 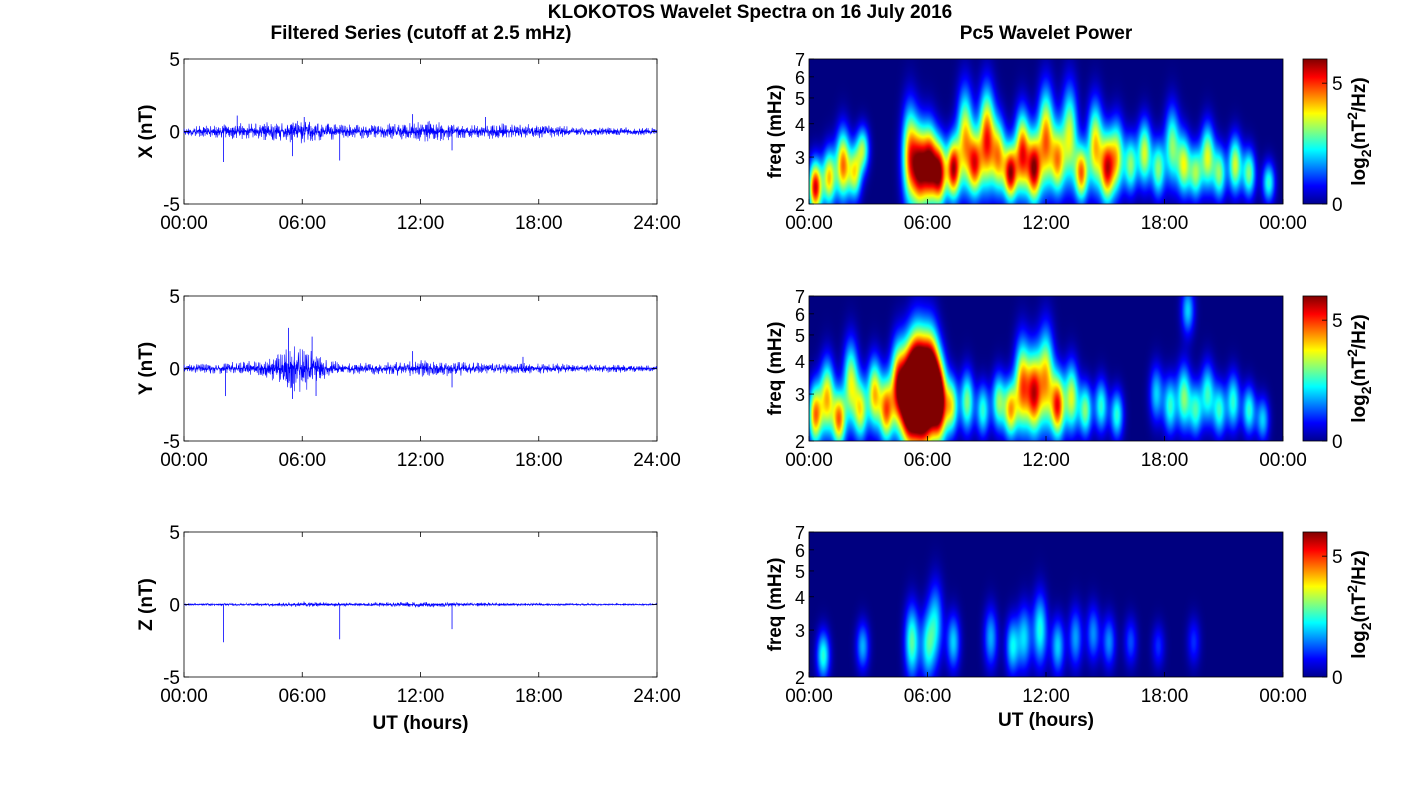 I want to click on z-spectrum-ytick-label-4: 6, so click(x=800, y=551).